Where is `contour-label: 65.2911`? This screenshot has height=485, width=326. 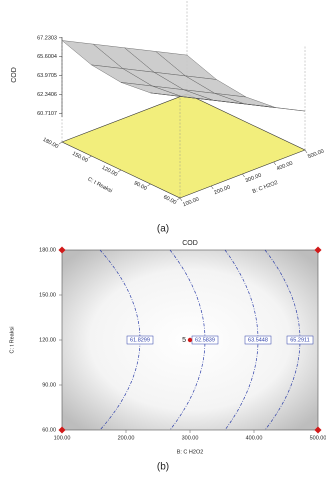 contour-label: 65.2911 is located at coordinates (299, 340).